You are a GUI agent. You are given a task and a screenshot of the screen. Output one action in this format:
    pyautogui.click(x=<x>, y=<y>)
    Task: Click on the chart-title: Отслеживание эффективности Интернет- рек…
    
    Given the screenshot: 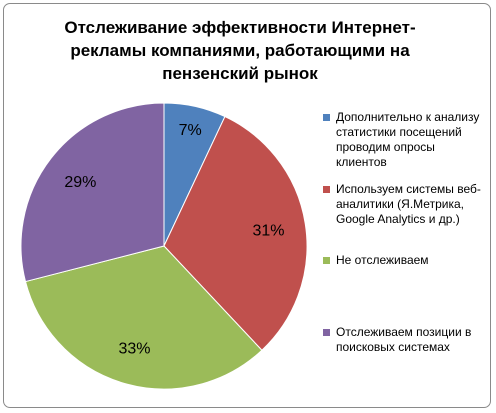 What is the action you would take?
    pyautogui.click(x=240, y=50)
    